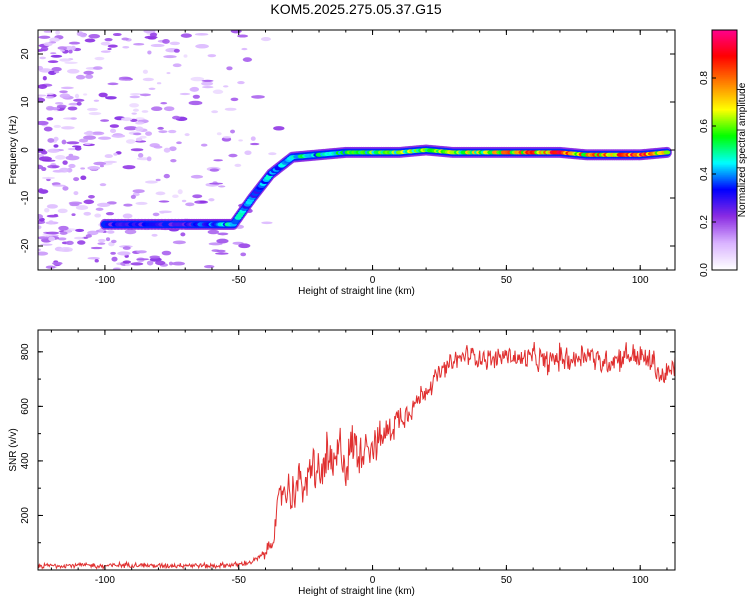  What do you see at coordinates (25, 54) in the screenshot?
I see `y-tick-label: 20` at bounding box center [25, 54].